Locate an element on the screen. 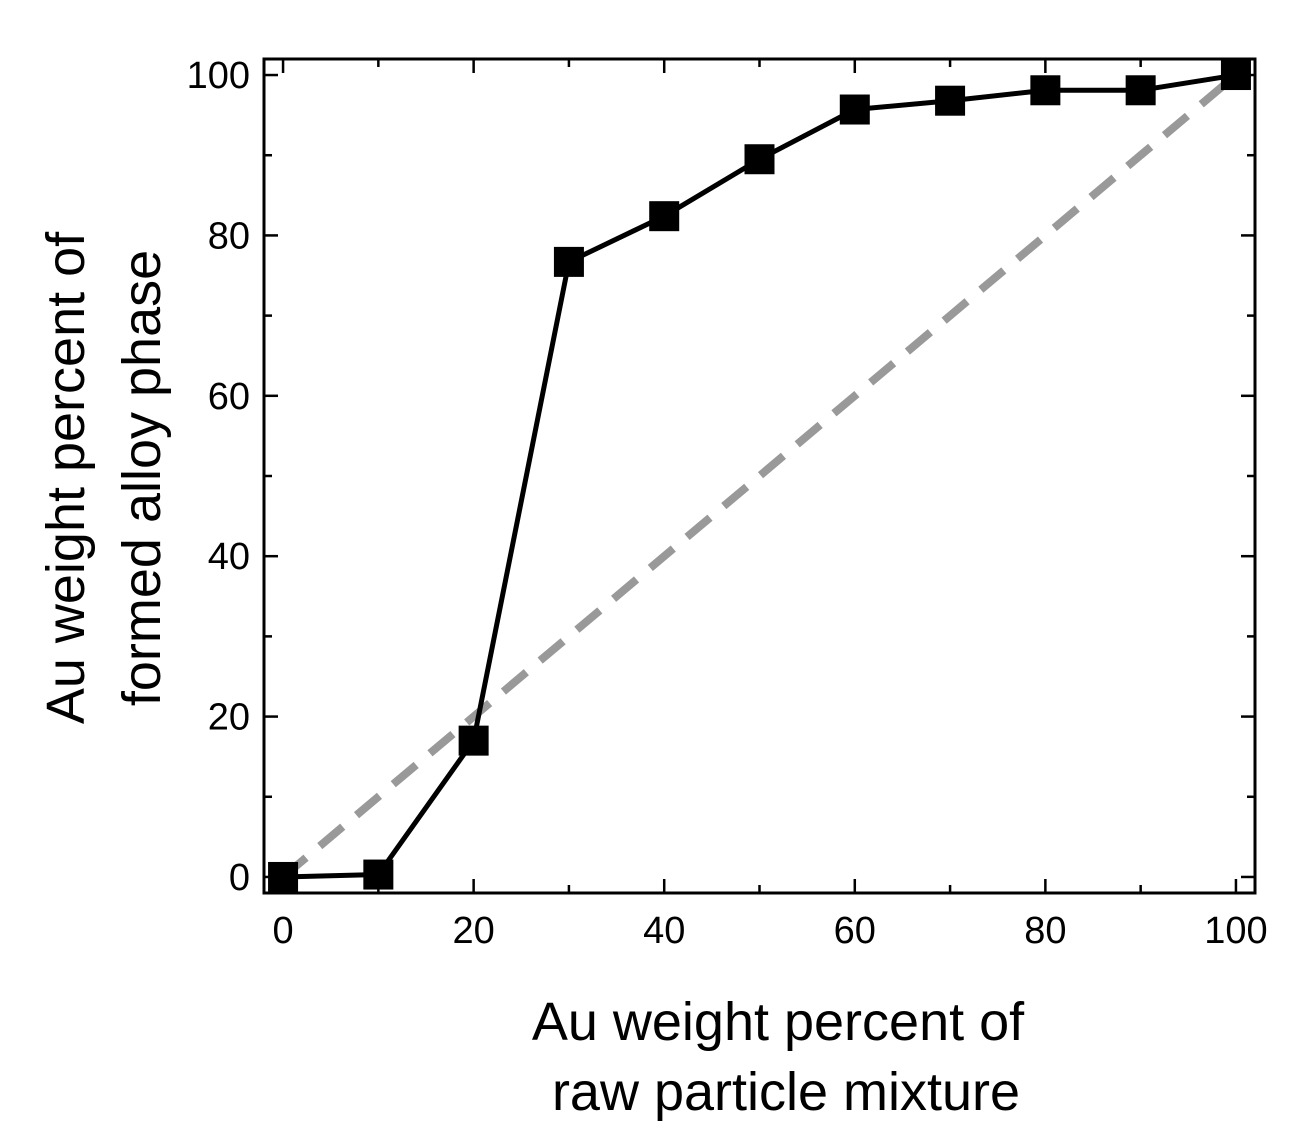  x-axis-title-line-2: raw particle mixture is located at coordinates (786, 1092).